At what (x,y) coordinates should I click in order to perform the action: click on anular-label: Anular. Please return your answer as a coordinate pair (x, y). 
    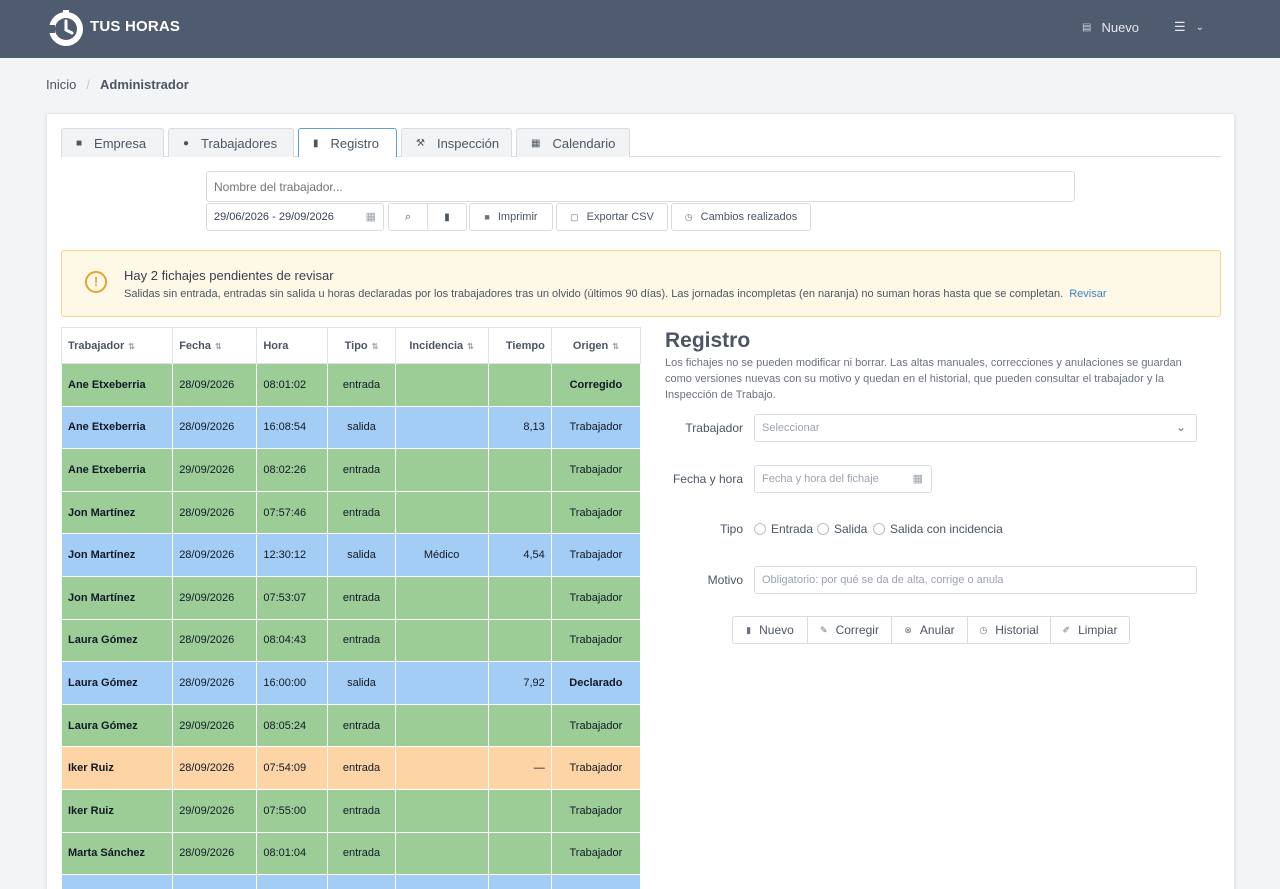
    Looking at the image, I should click on (937, 630).